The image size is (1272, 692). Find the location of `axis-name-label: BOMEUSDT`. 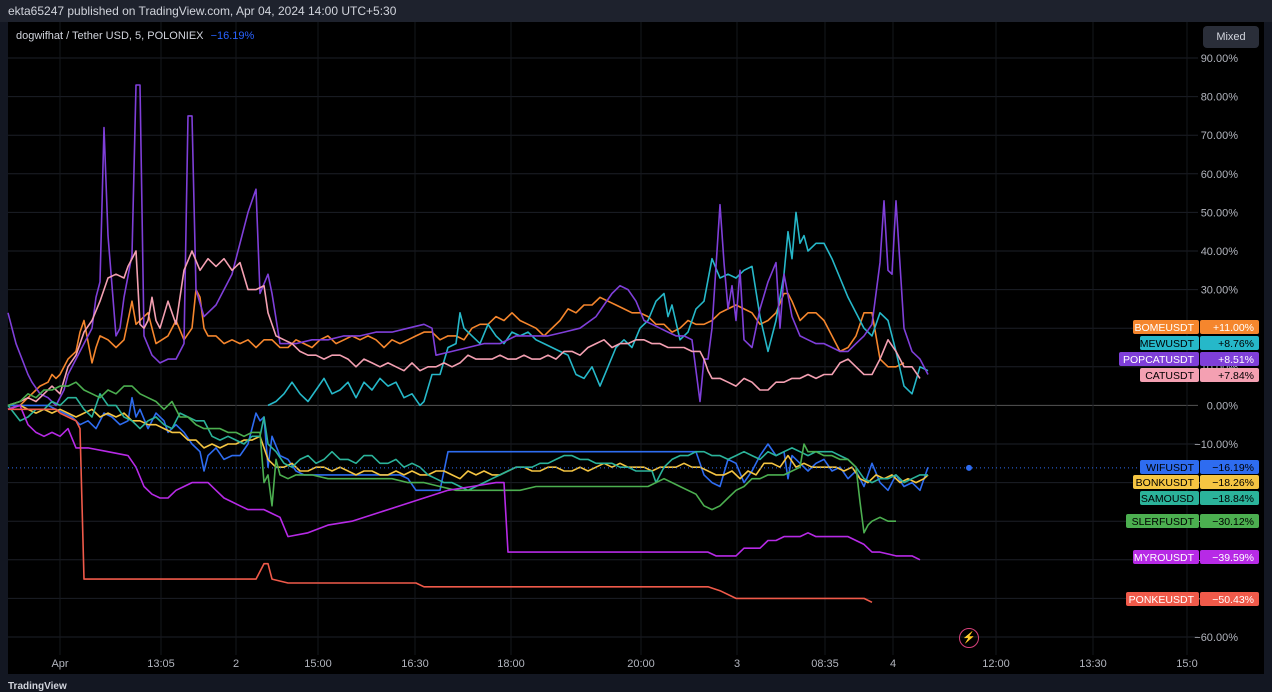

axis-name-label: BOMEUSDT is located at coordinates (1164, 328).